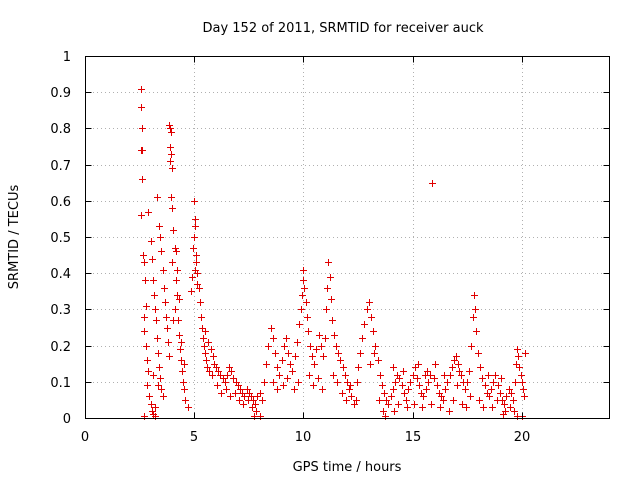  I want to click on y-tick-label: 0.9, so click(60, 93).